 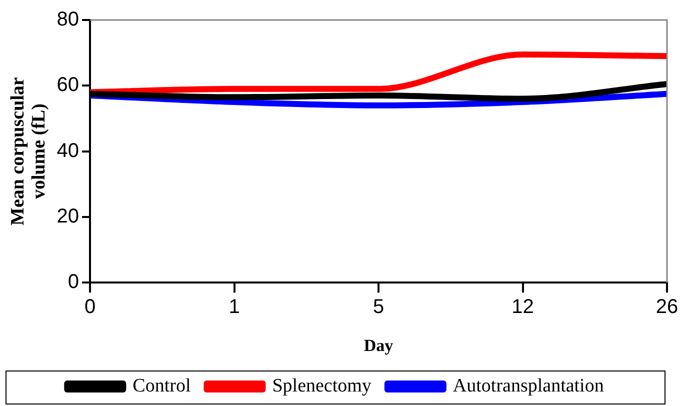 I want to click on x-tick-label: 26, so click(x=667, y=307).